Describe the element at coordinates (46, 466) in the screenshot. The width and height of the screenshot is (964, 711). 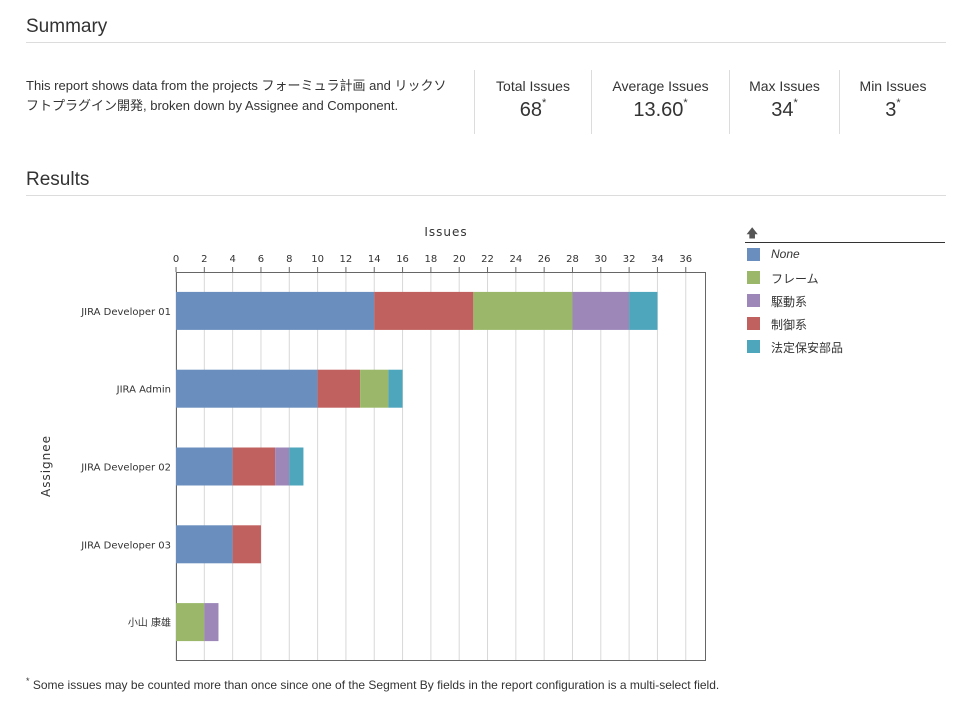
I see `y-axis-title: Assignee` at that location.